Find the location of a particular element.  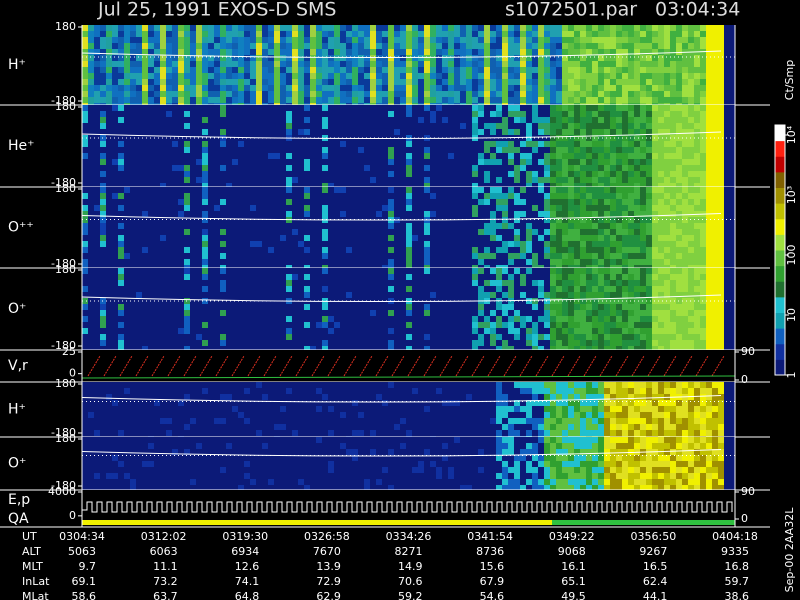

cell-value: 58.6 is located at coordinates (84, 595).